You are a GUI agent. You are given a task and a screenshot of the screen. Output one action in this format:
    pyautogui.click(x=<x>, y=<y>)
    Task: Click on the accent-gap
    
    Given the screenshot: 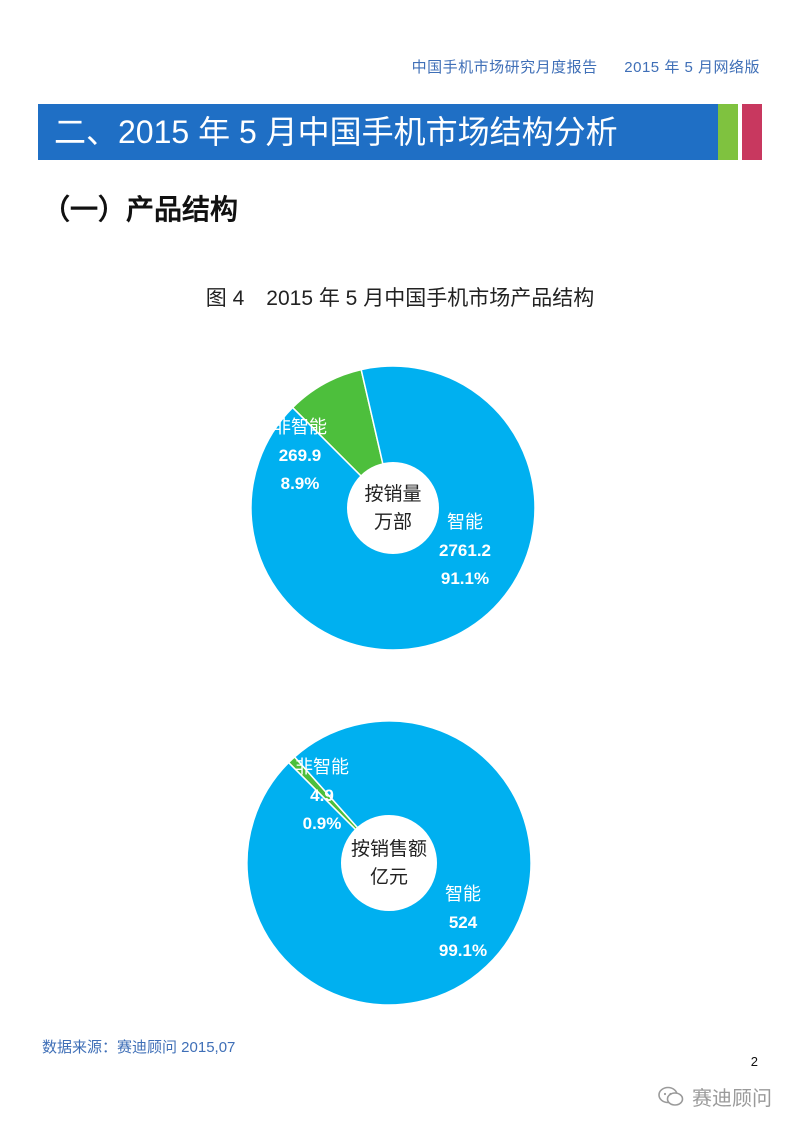 What is the action you would take?
    pyautogui.click(x=740, y=132)
    